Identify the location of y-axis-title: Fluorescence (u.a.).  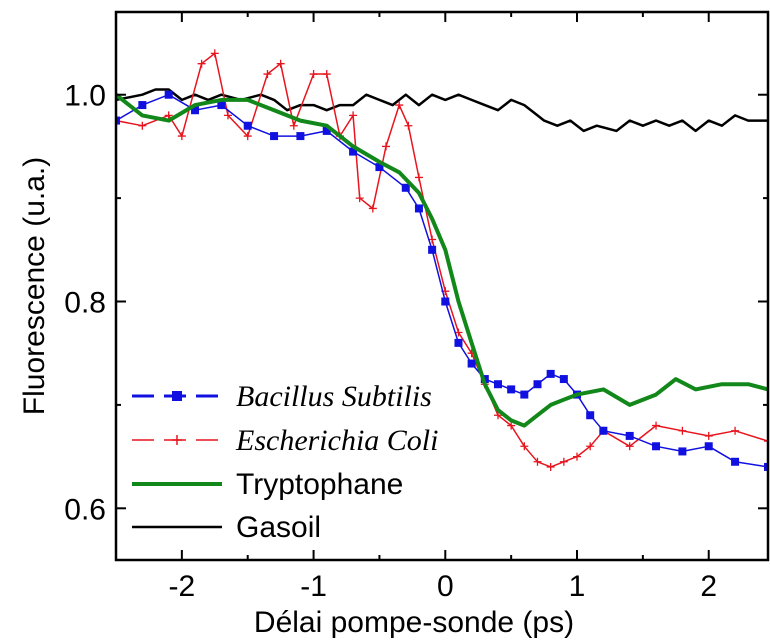
(34, 286).